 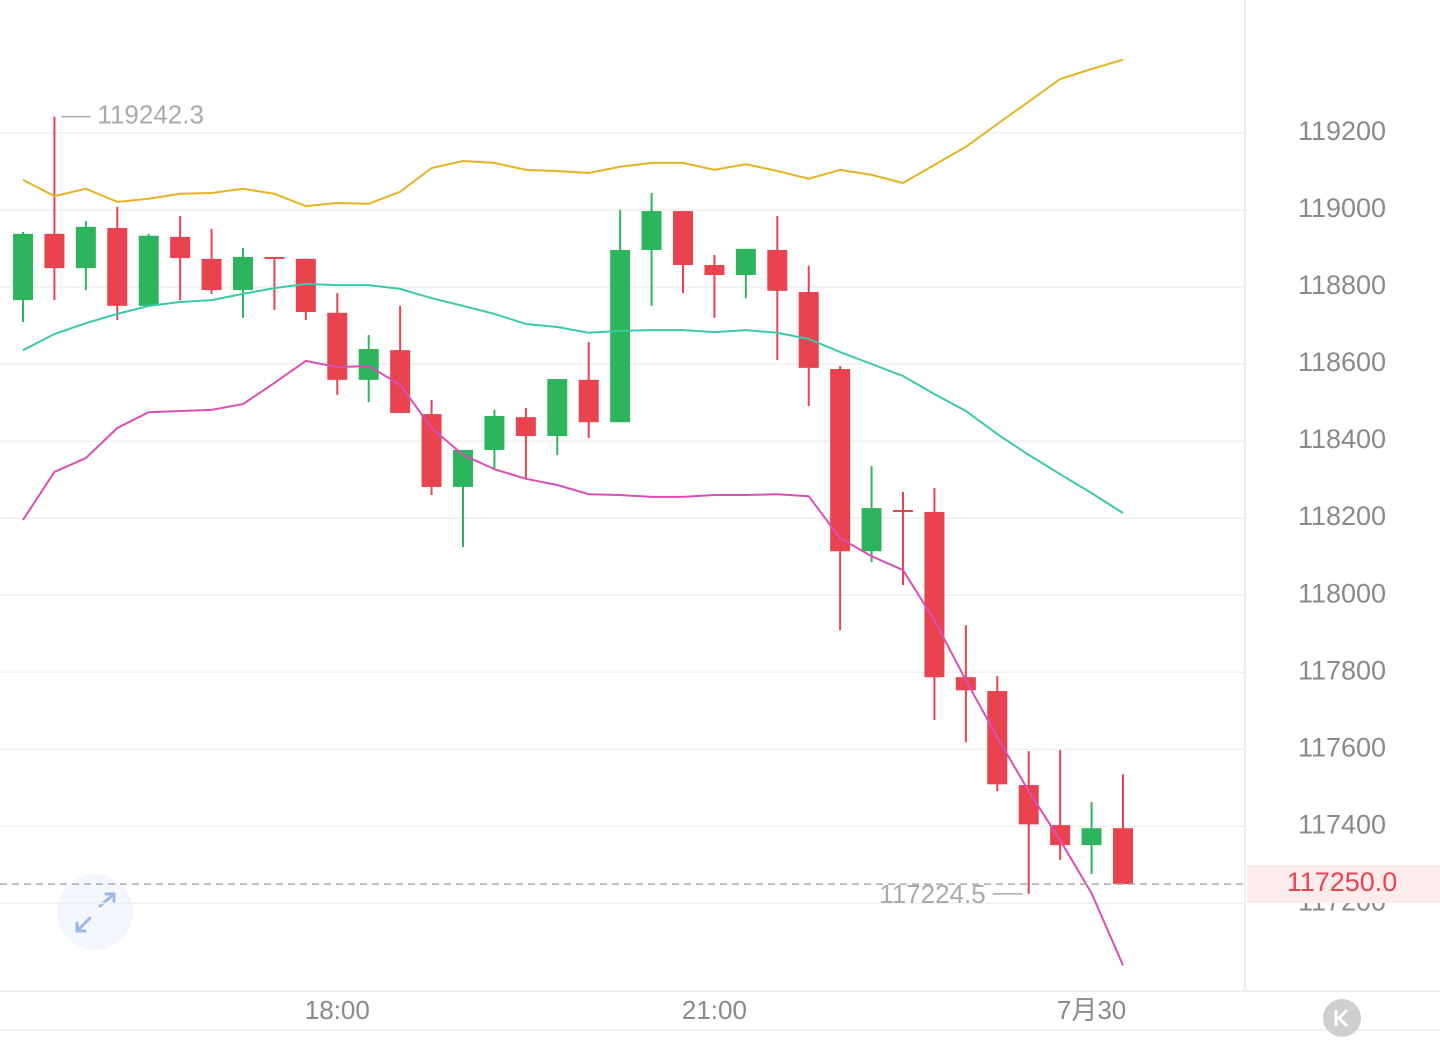 I want to click on band-line, so click(x=573, y=133).